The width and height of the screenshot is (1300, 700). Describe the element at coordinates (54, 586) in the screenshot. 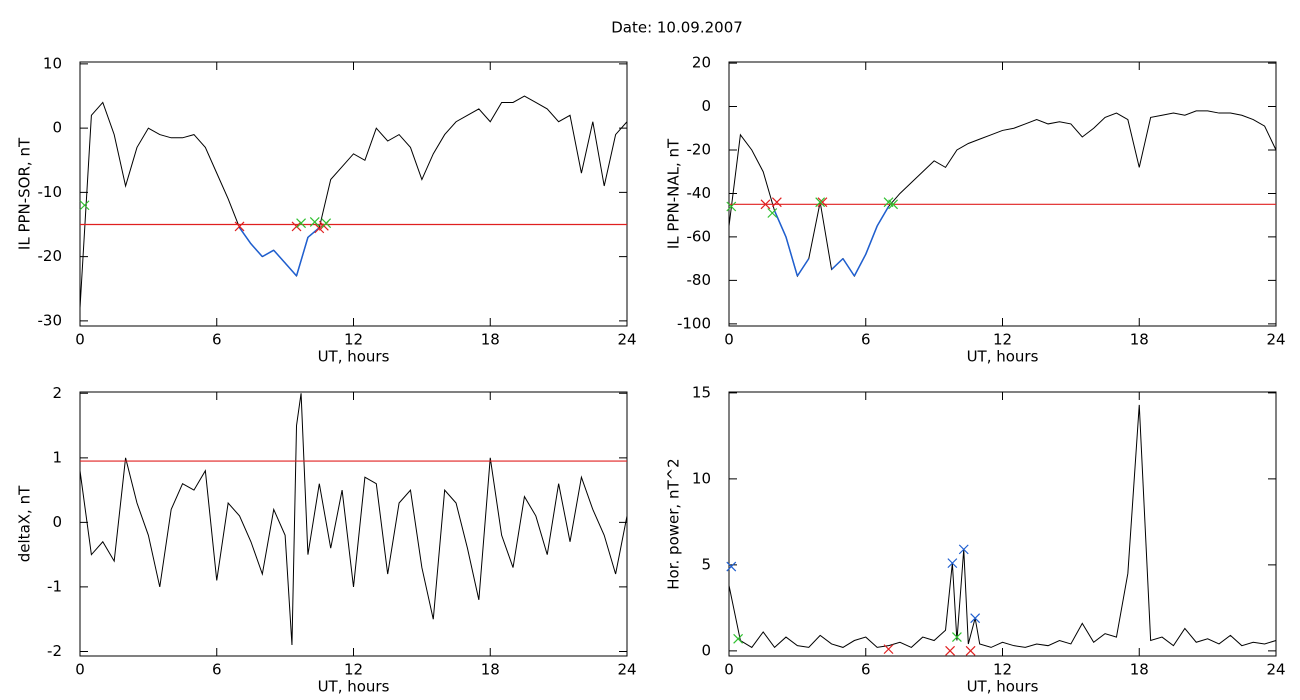

I see `y-tick-label: -1` at that location.